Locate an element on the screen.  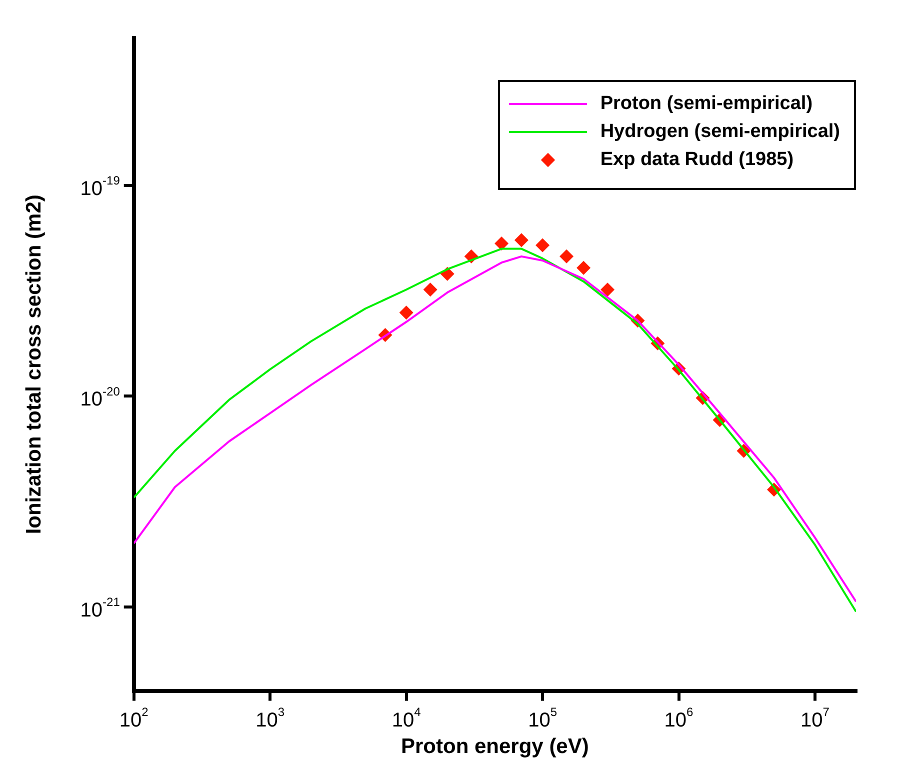
legend-label: Hydrogen (semi-empirical) is located at coordinates (720, 132).